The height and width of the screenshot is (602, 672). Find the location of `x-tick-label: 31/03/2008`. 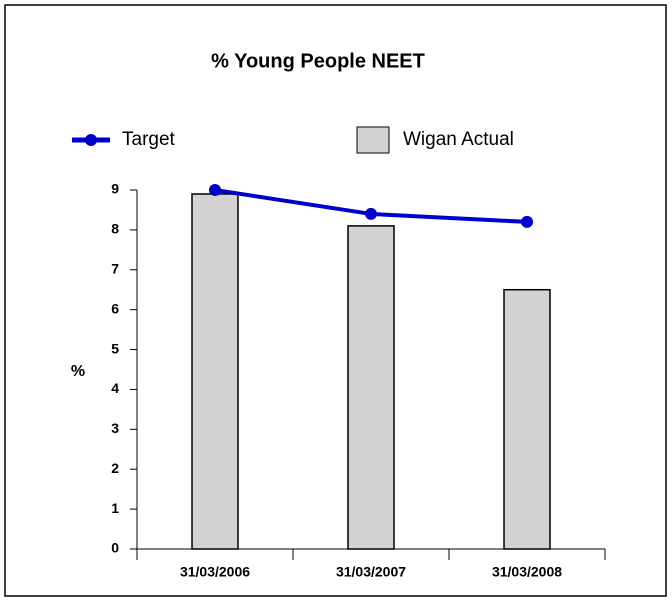

x-tick-label: 31/03/2008 is located at coordinates (527, 572).